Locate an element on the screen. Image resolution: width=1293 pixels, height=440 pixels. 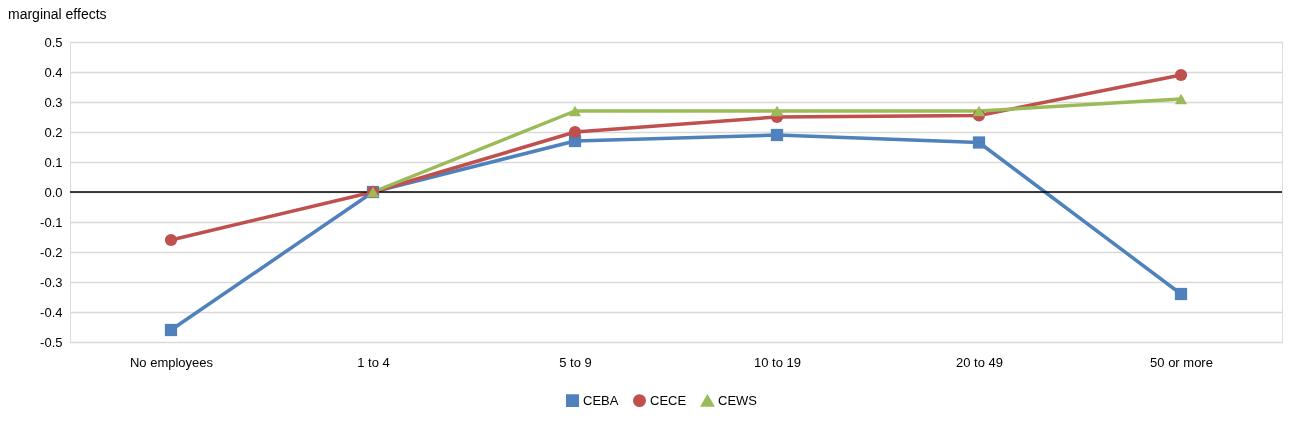
y-axis-title: marginal effects is located at coordinates (57, 14).